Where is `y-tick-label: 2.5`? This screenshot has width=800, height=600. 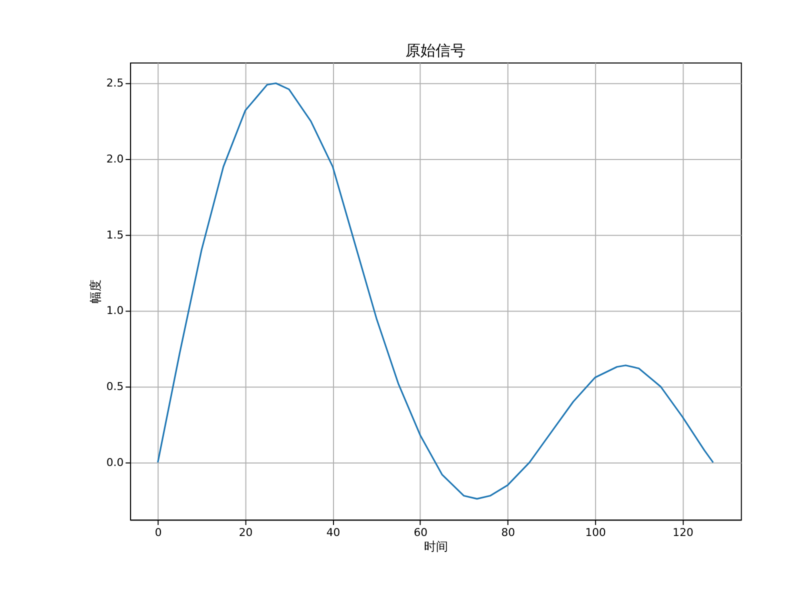 y-tick-label: 2.5 is located at coordinates (115, 83).